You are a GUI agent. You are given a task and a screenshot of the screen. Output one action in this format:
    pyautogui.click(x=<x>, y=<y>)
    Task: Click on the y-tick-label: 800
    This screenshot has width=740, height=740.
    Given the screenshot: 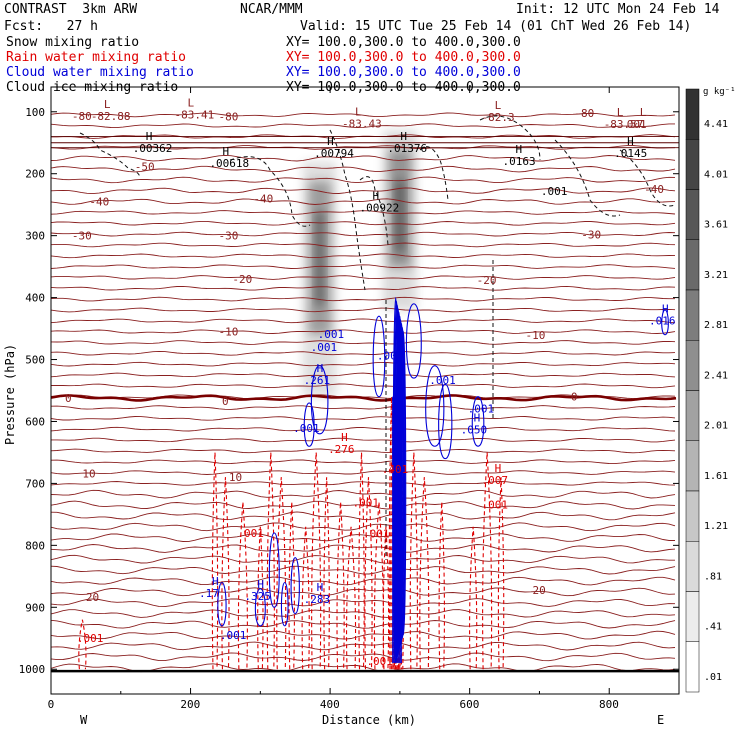 What is the action you would take?
    pyautogui.click(x=35, y=545)
    